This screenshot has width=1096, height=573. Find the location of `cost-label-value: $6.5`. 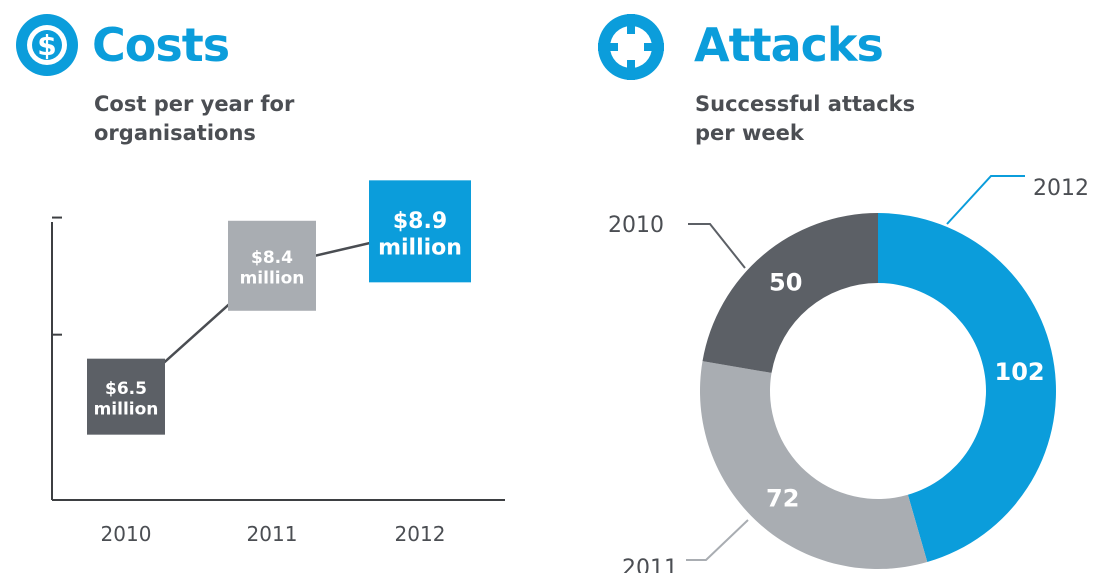

cost-label-value: $6.5 is located at coordinates (126, 389).